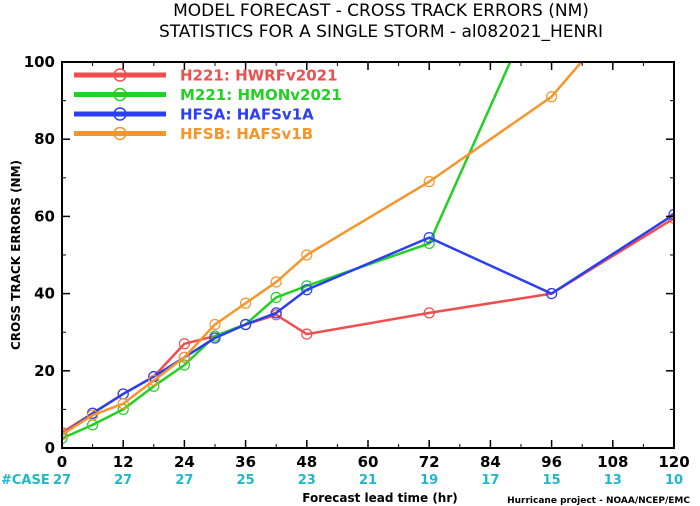 This screenshot has height=506, width=700. Describe the element at coordinates (552, 480) in the screenshot. I see `case-count: 15` at that location.